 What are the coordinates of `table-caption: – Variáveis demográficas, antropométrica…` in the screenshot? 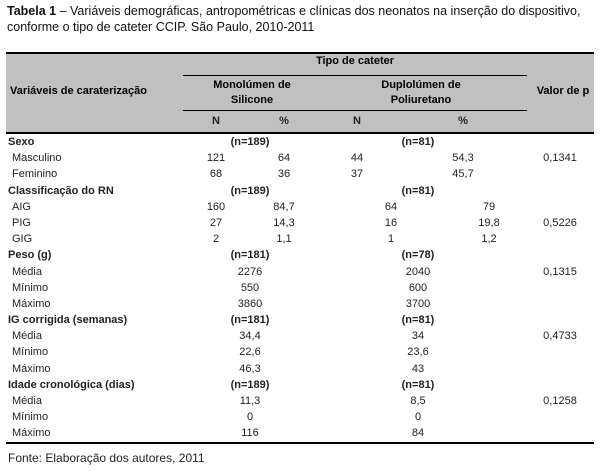 It's located at (294, 19).